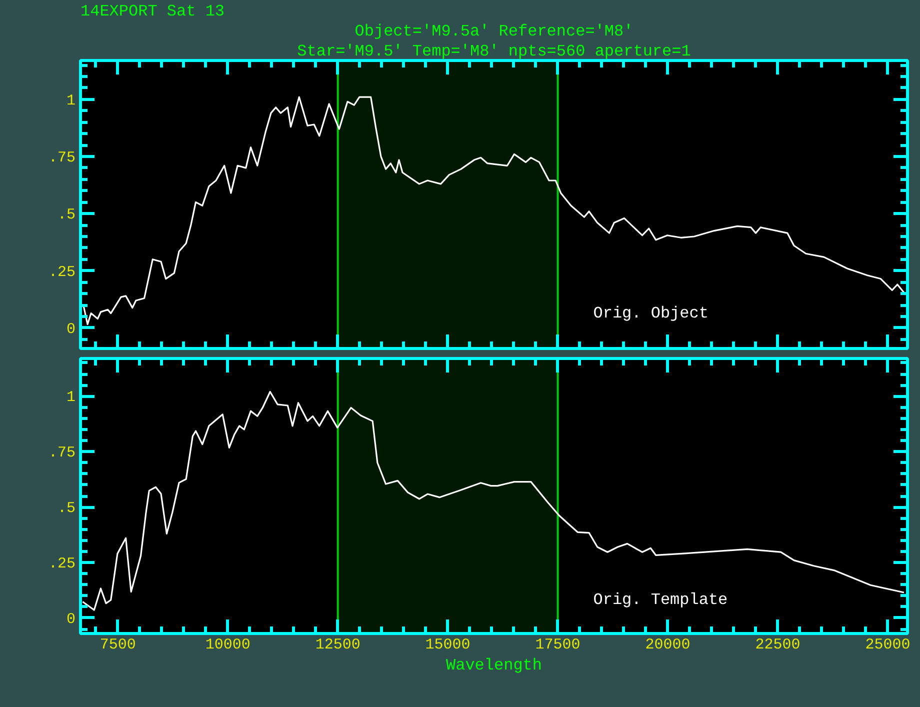 The width and height of the screenshot is (920, 707). What do you see at coordinates (887, 645) in the screenshot?
I see `x-tick-label: 25000` at bounding box center [887, 645].